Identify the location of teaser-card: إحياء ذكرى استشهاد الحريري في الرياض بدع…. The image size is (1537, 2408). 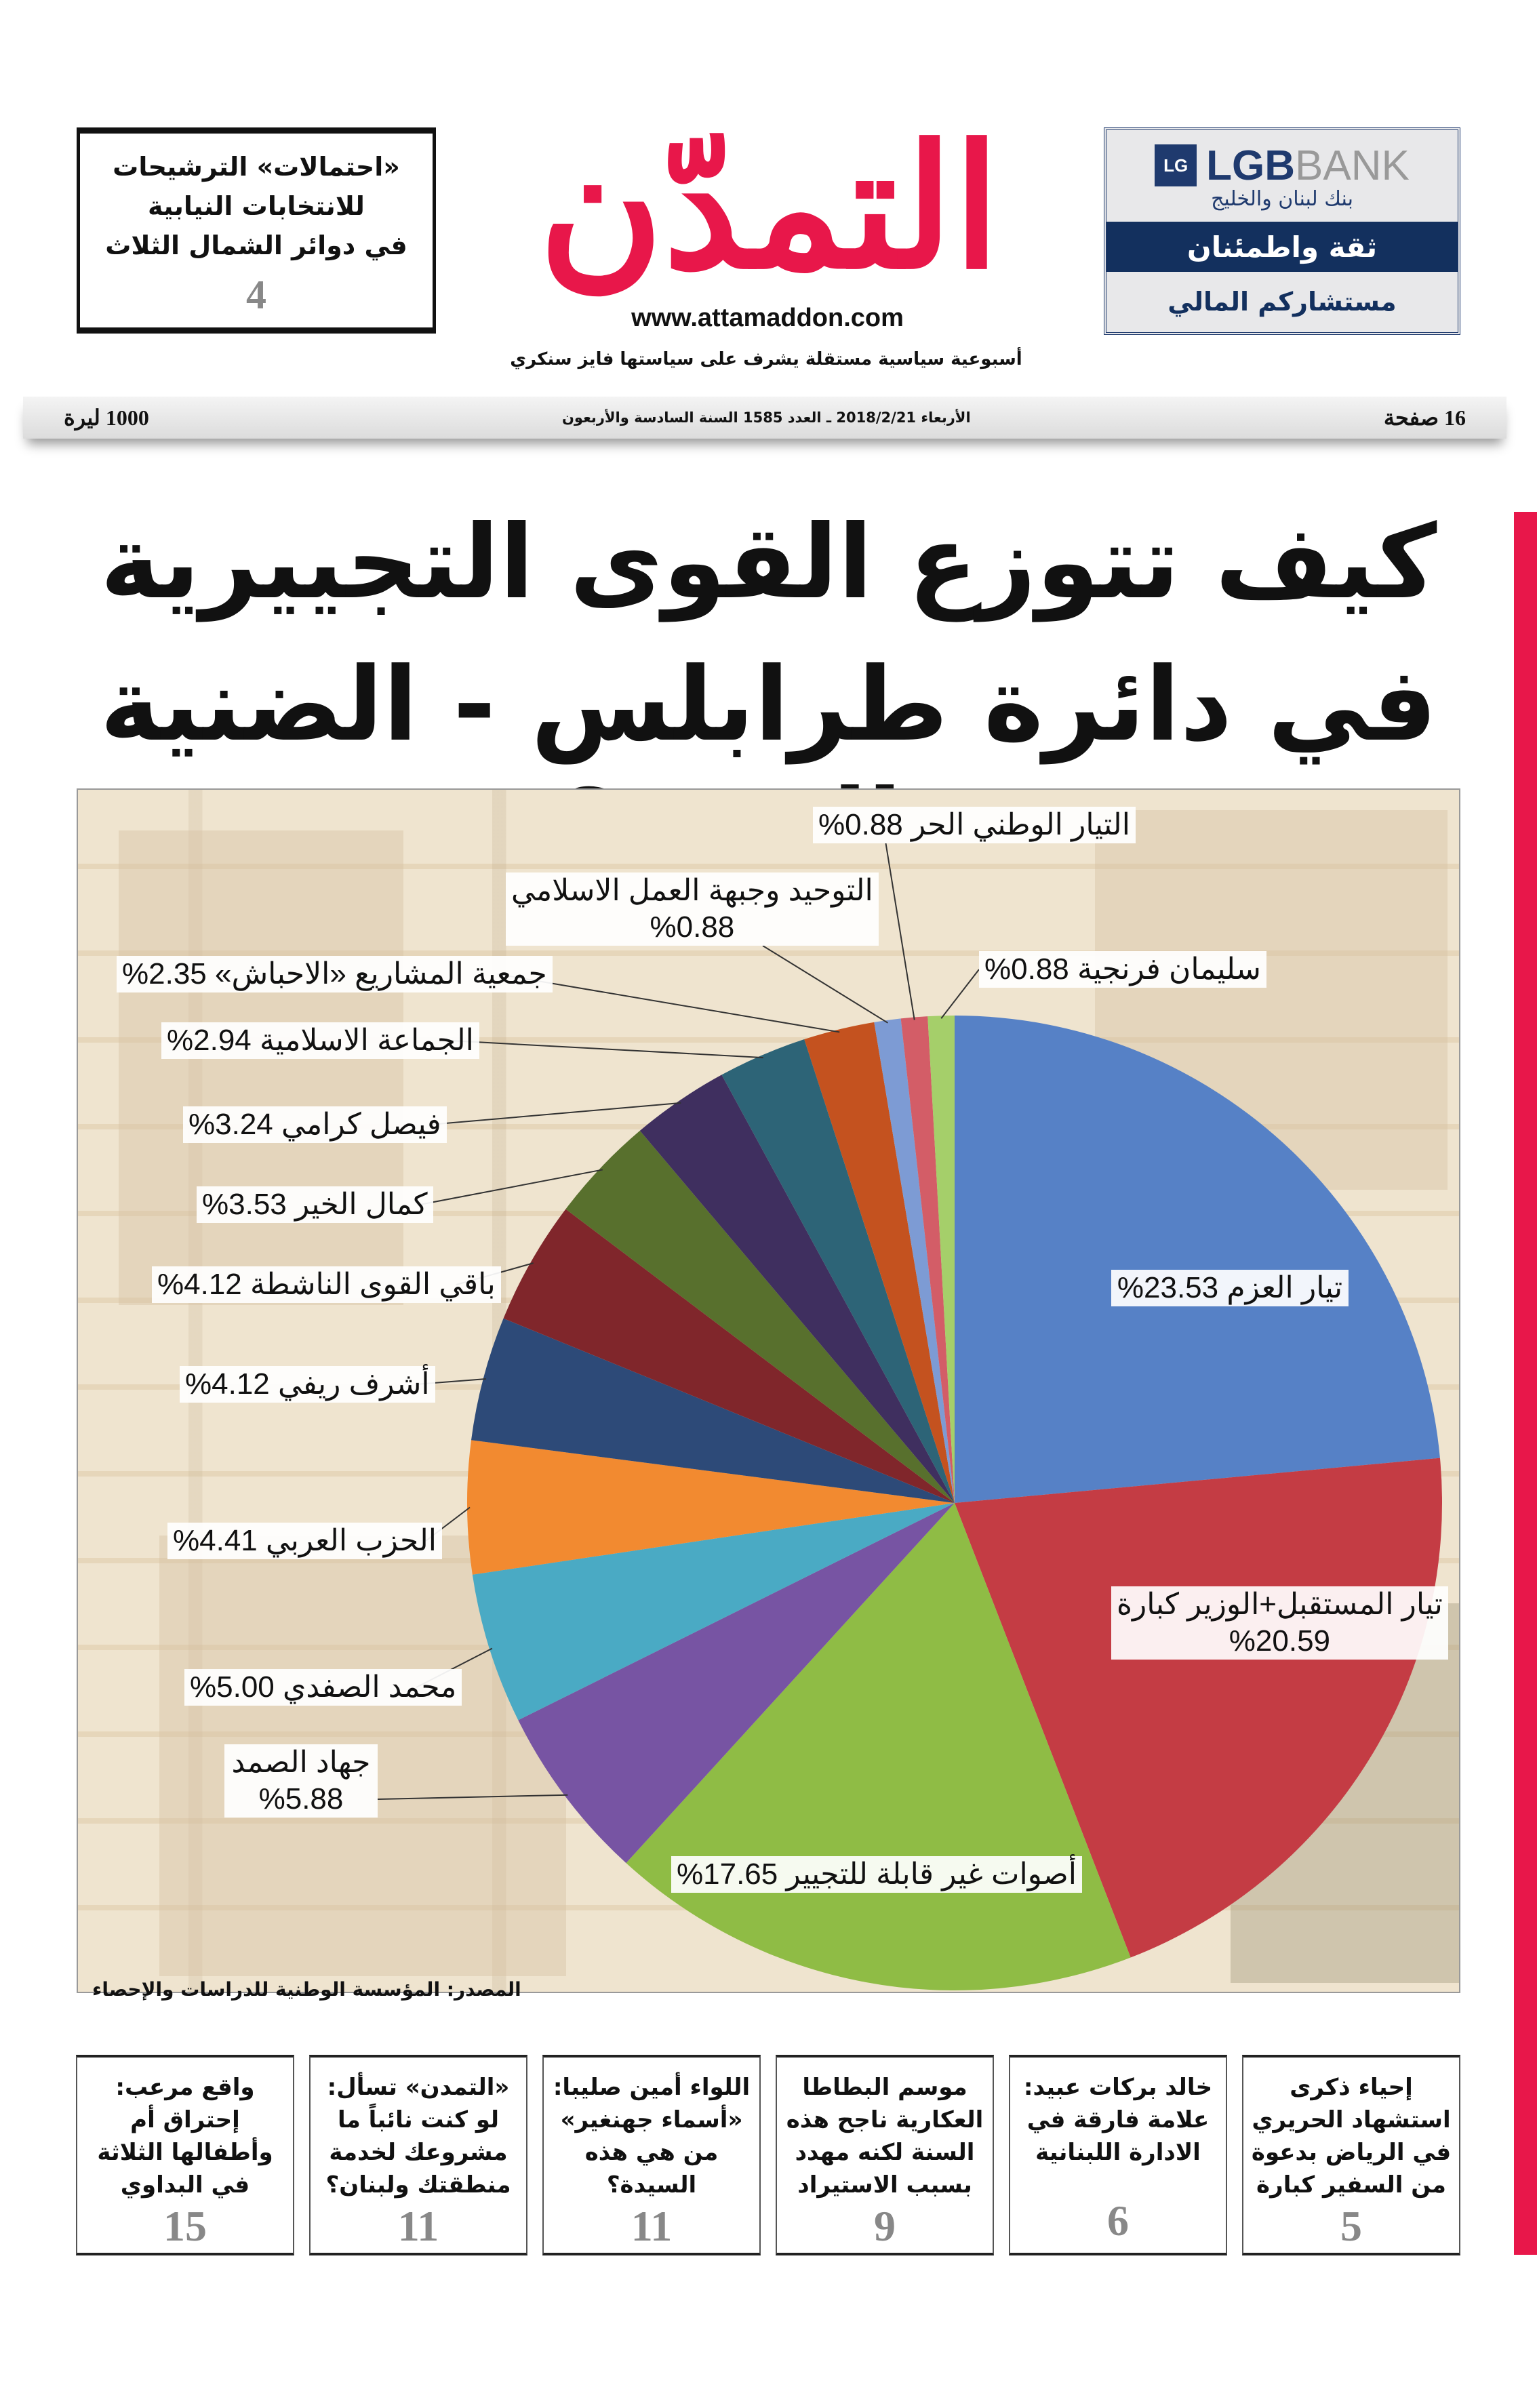
(1351, 2155).